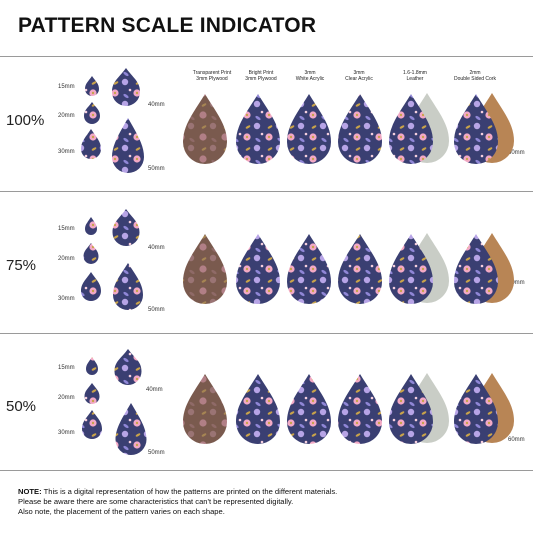 This screenshot has height=533, width=533. What do you see at coordinates (261, 76) in the screenshot?
I see `material-label-bright-plywood: Bright Print 3mm Plywood` at bounding box center [261, 76].